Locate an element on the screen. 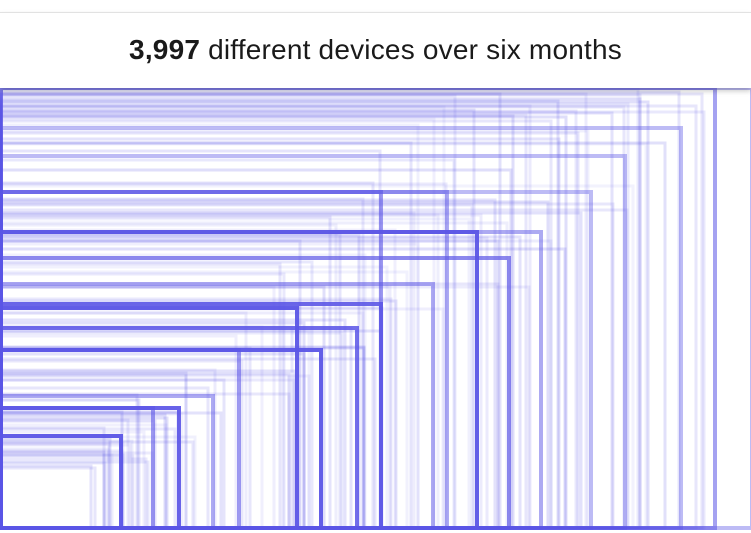 Image resolution: width=751 pixels, height=533 pixels. chart-header: 3,997 different devices over six months is located at coordinates (375, 50).